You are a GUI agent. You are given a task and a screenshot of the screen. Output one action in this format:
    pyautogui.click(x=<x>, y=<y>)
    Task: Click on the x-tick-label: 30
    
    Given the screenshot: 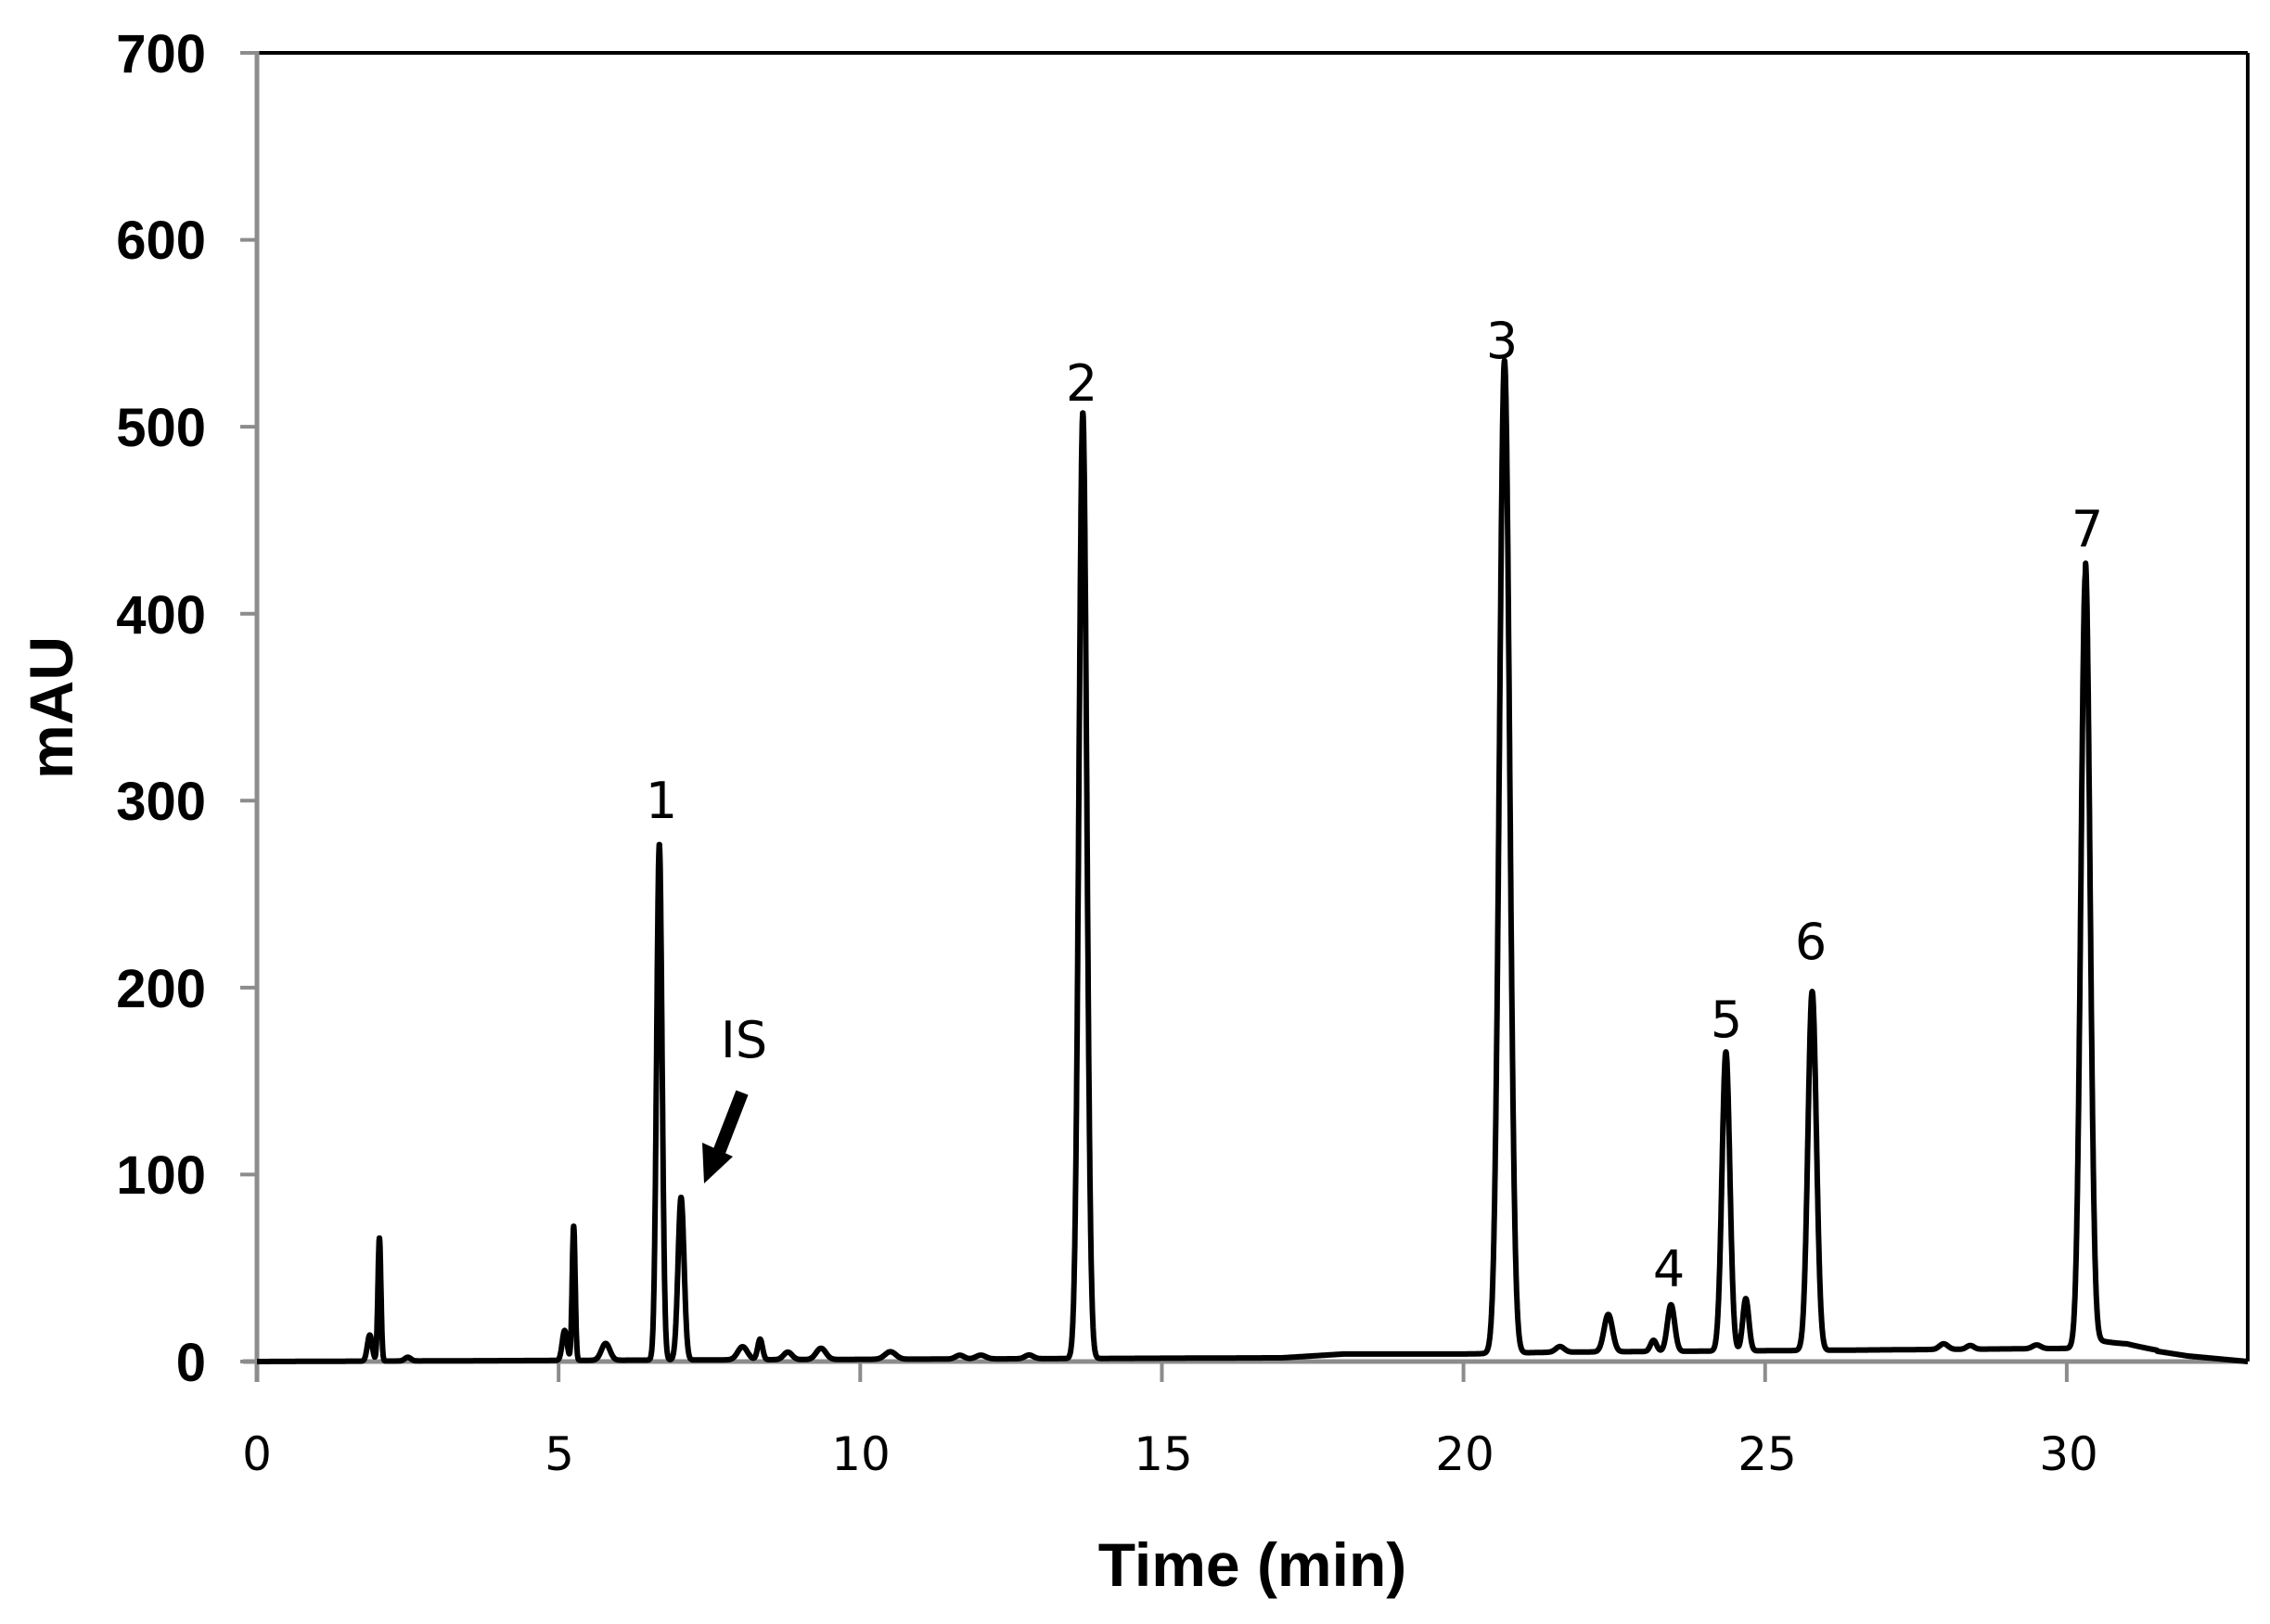 What is the action you would take?
    pyautogui.click(x=2068, y=1454)
    